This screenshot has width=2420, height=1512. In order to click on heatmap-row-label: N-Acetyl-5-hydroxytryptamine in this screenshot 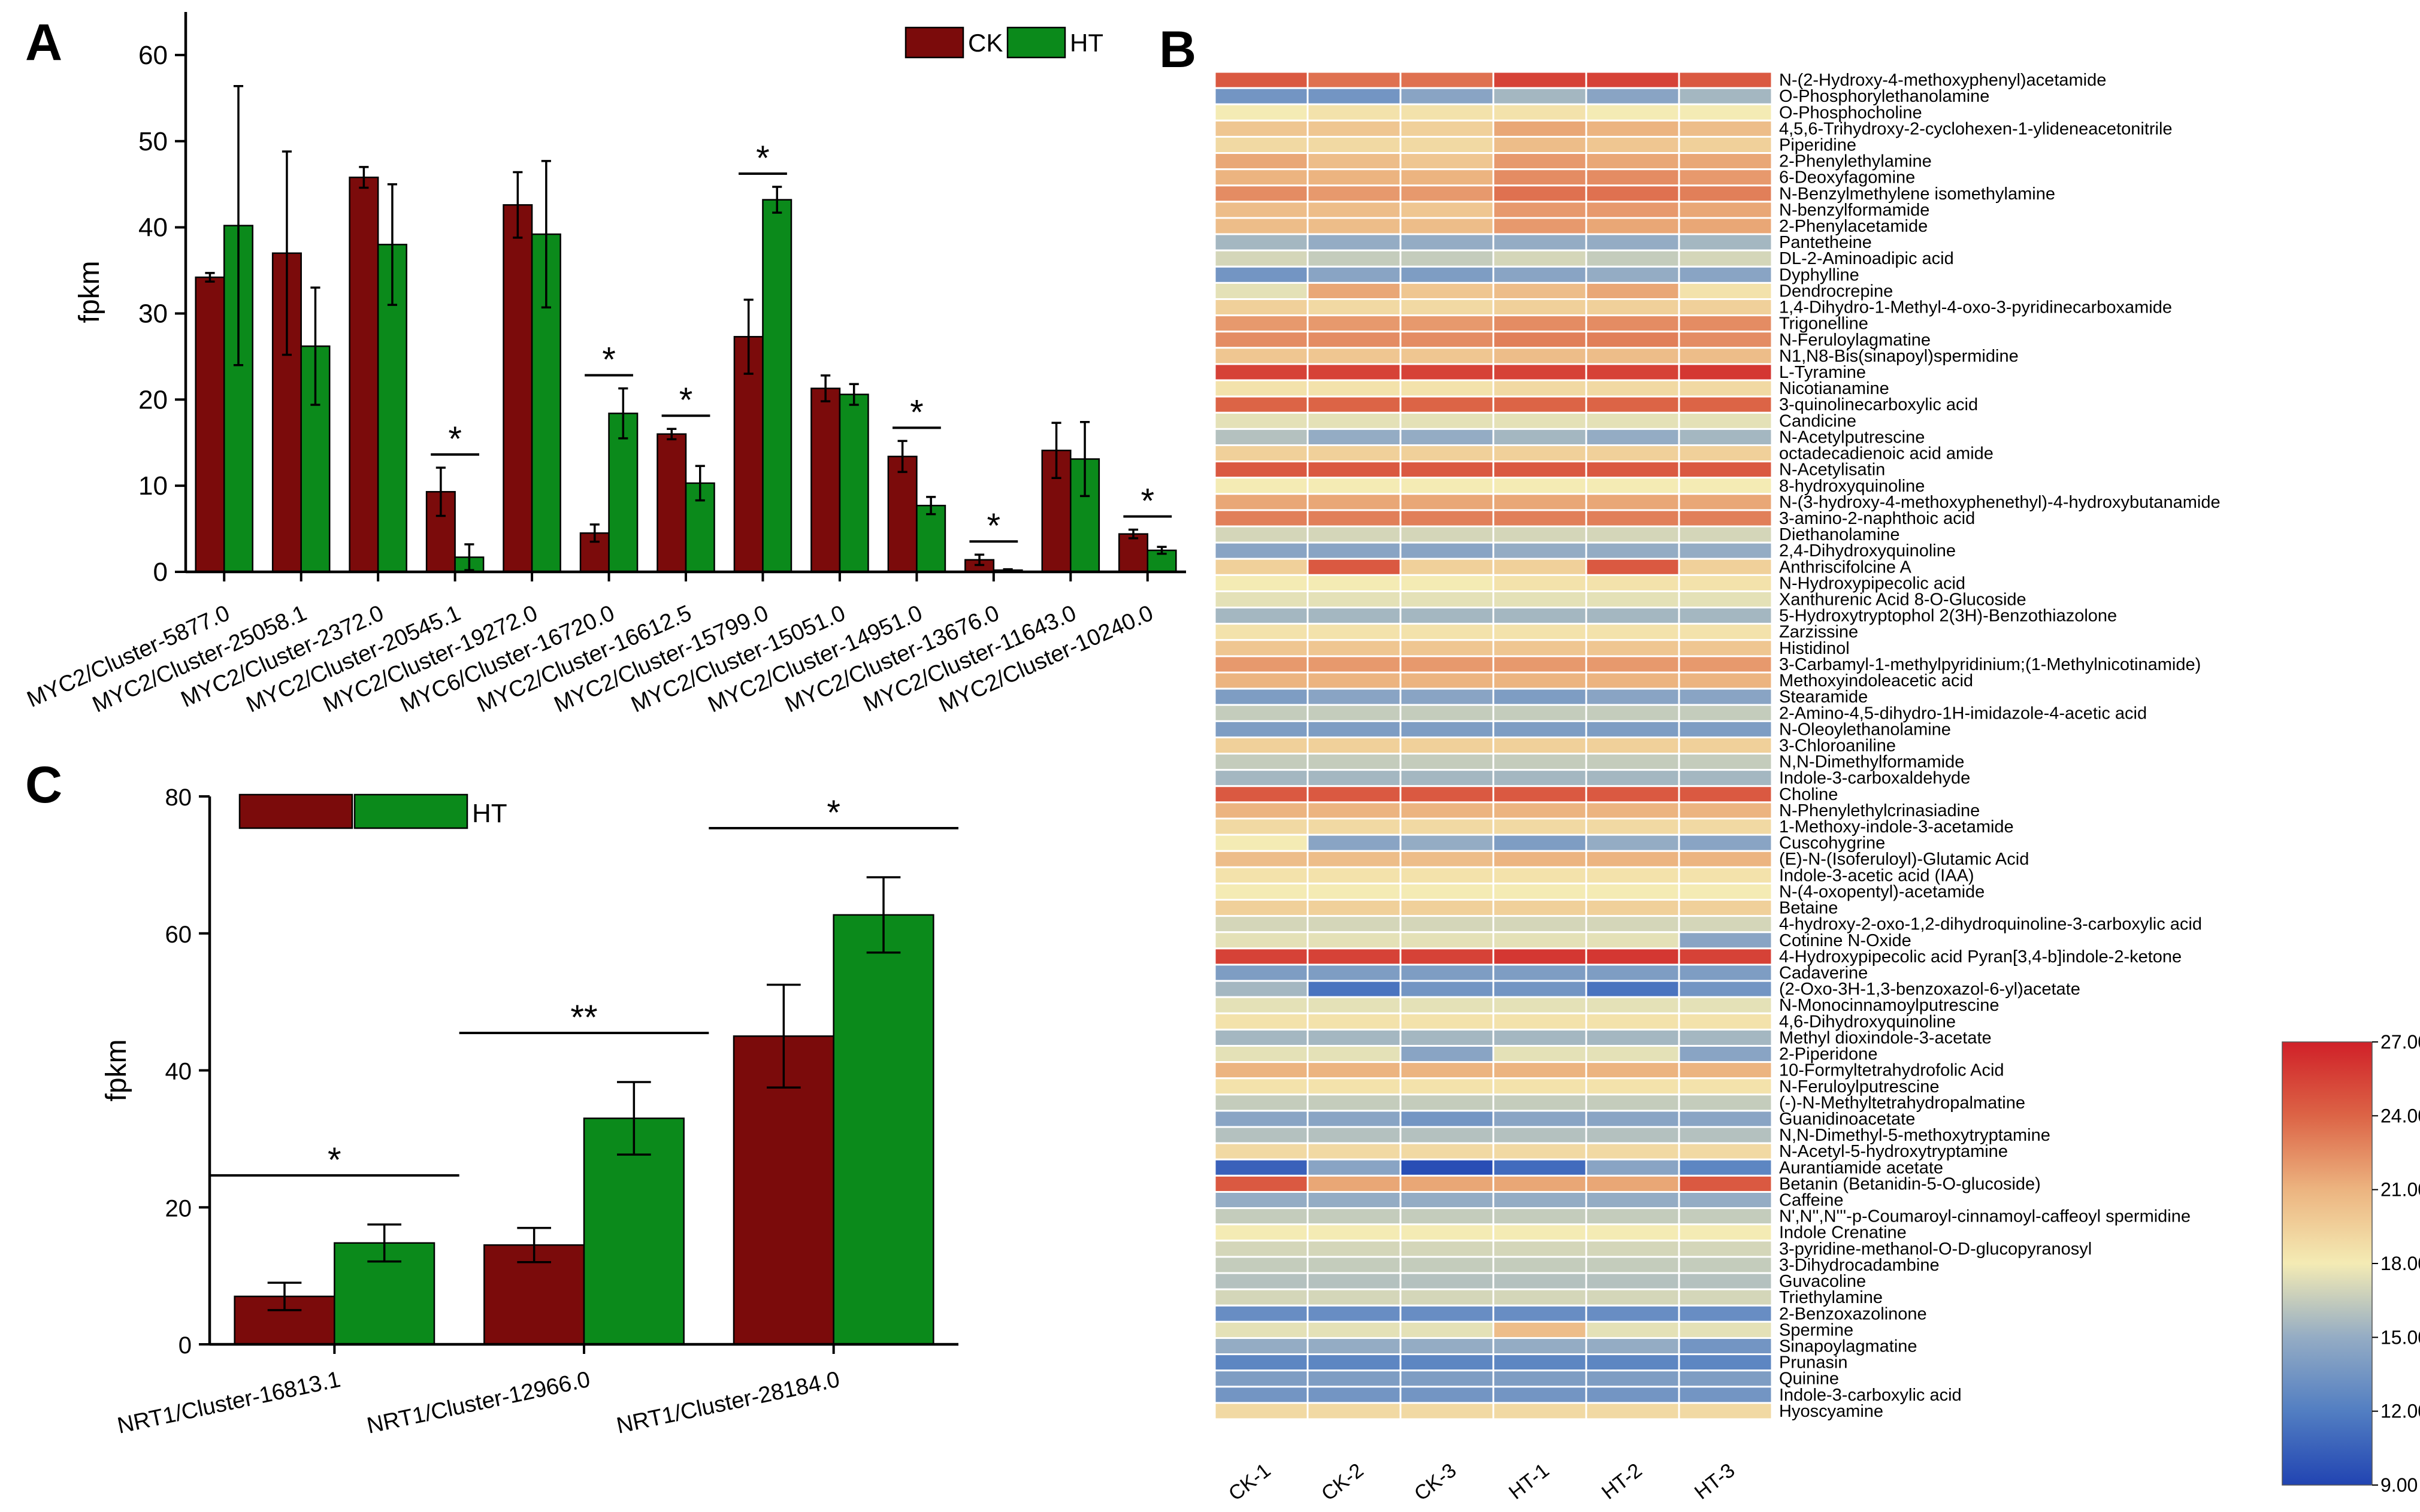, I will do `click(1893, 1151)`.